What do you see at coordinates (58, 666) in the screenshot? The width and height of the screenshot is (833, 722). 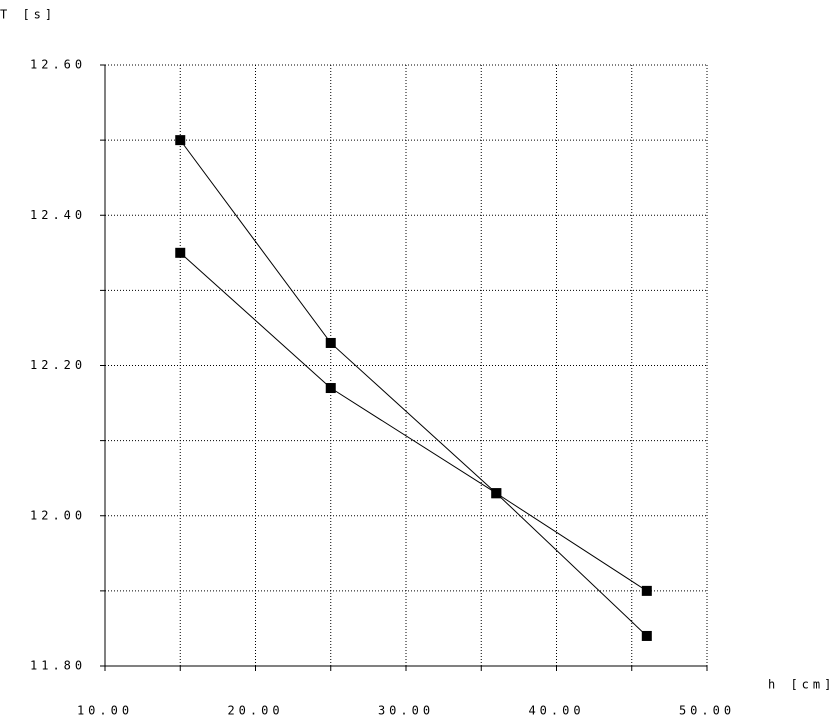 I see `y-tick-label: 11.80` at bounding box center [58, 666].